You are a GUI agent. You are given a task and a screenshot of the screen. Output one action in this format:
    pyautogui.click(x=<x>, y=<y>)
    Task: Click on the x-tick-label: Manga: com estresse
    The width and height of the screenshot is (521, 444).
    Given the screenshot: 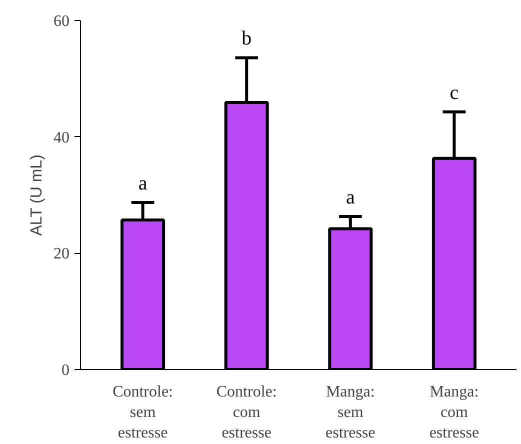 What is the action you would take?
    pyautogui.click(x=454, y=413)
    